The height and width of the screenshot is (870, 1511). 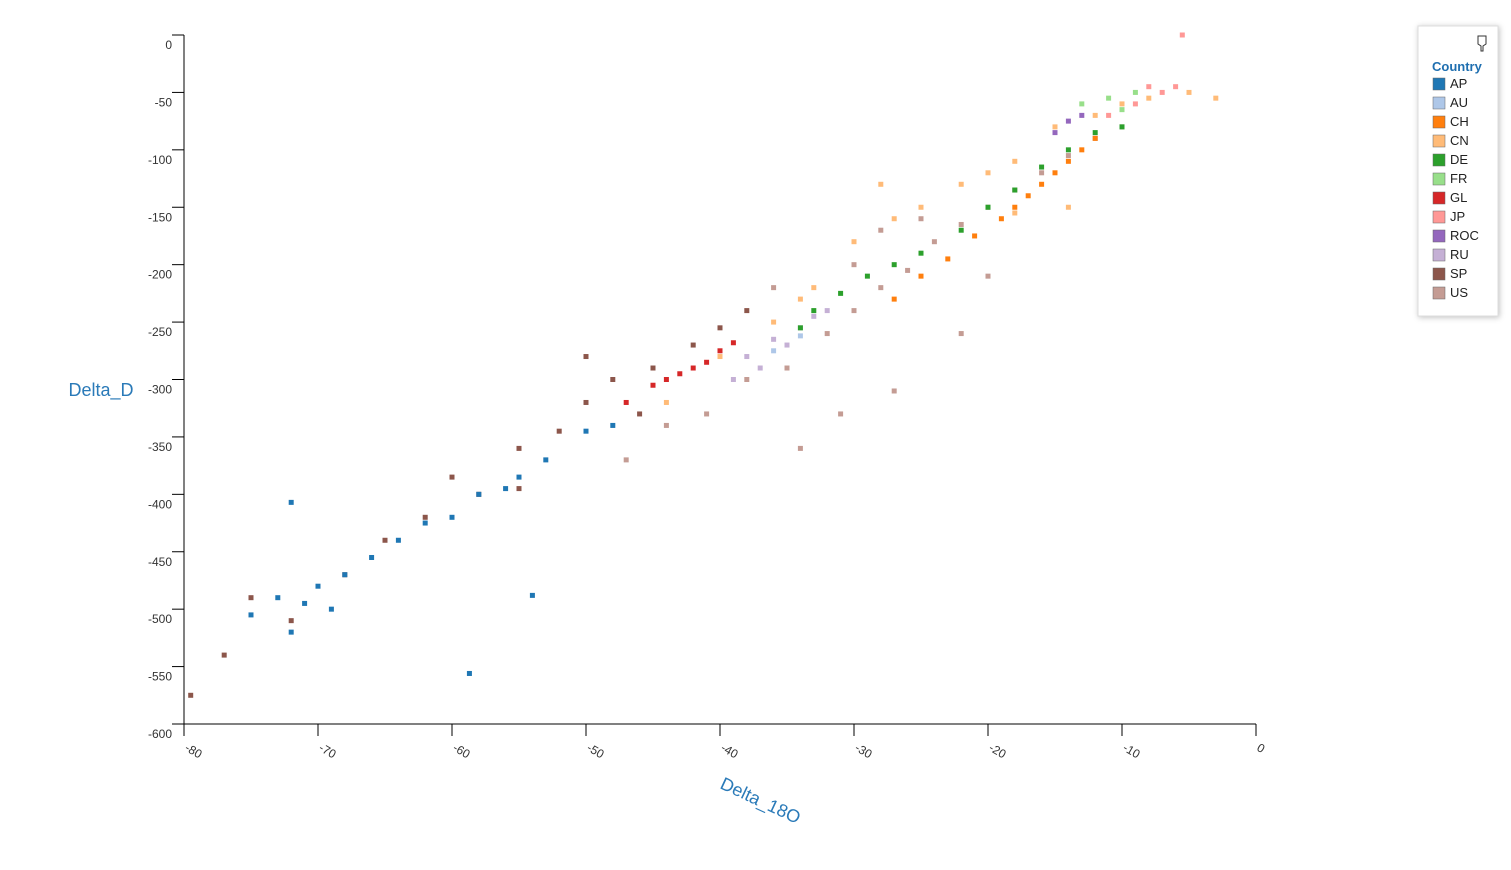 I want to click on y-tick-label: -350, so click(x=160, y=447).